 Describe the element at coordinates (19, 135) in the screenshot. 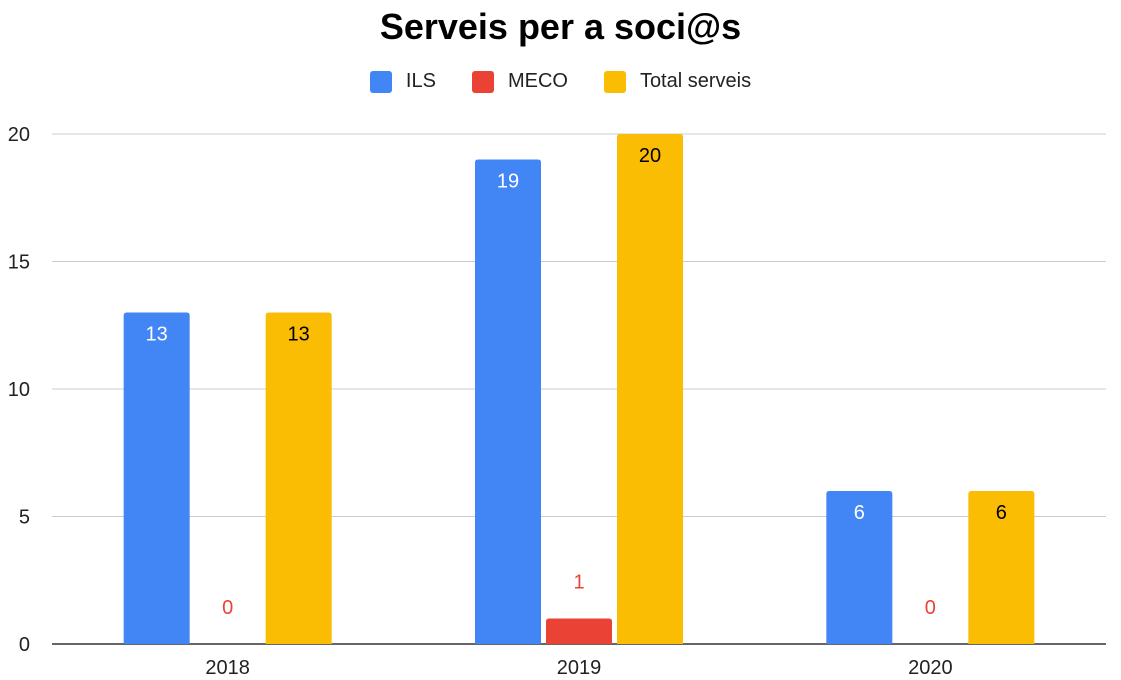

I see `y-tick-label: 20` at that location.